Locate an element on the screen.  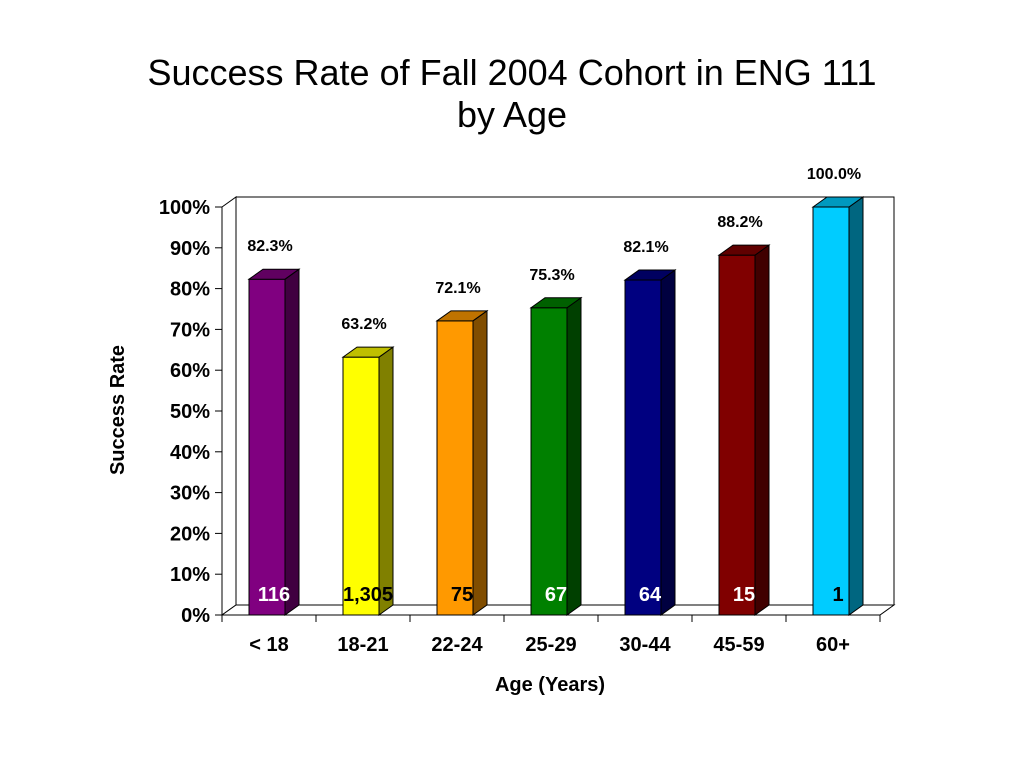
y-tick-label: 20% is located at coordinates (190, 534).